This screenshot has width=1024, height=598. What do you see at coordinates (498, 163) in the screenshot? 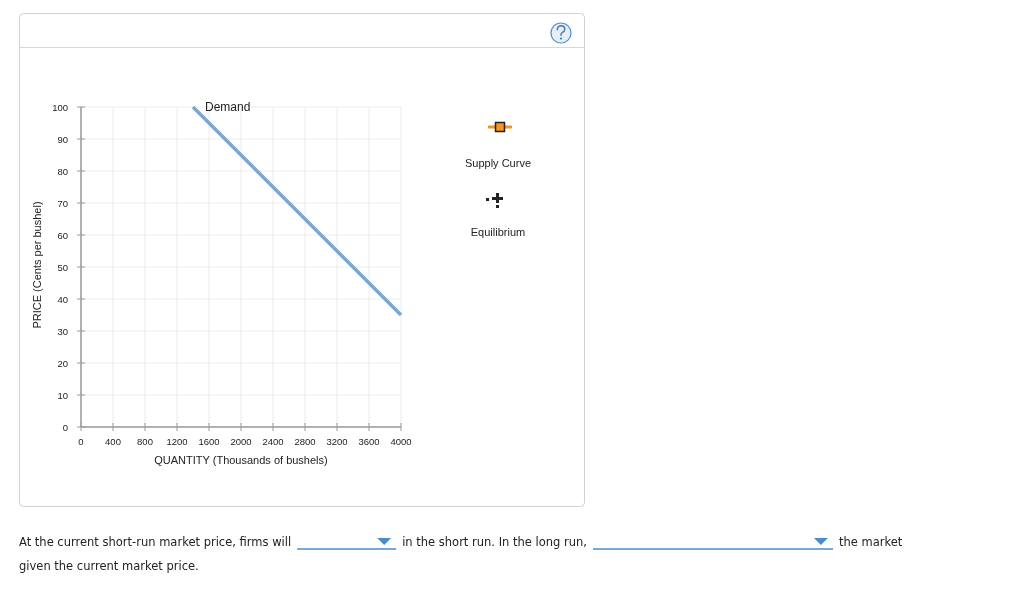
I see `text: Supply Curve` at bounding box center [498, 163].